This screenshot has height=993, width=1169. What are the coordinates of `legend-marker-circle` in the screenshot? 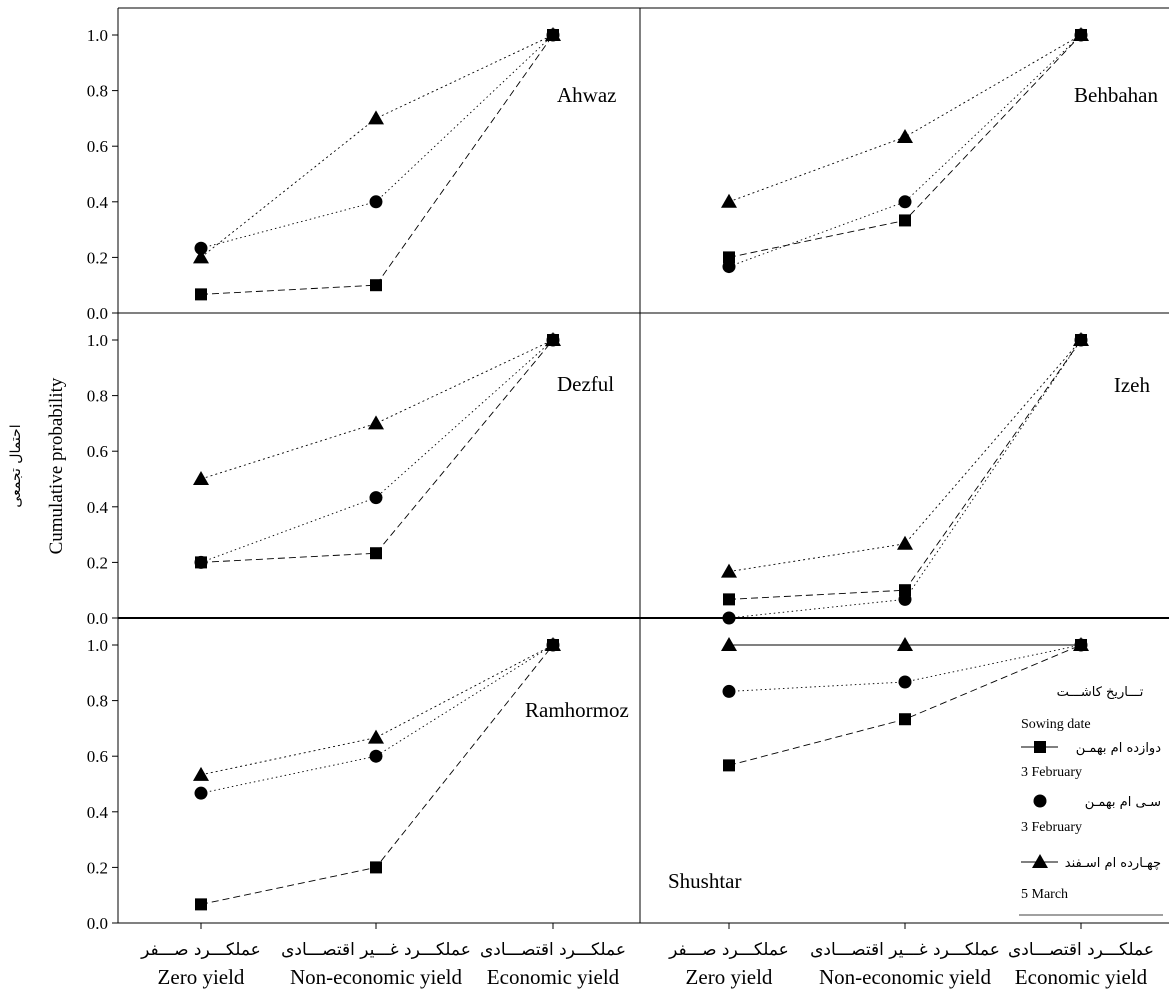 It's located at (1040, 801).